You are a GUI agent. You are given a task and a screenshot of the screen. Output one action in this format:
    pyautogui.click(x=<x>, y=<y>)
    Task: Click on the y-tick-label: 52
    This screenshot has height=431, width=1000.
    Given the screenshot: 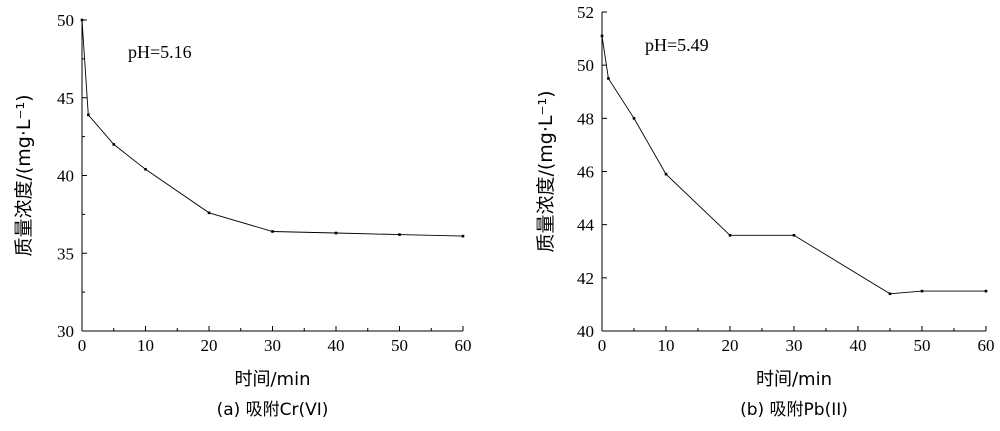 What is the action you would take?
    pyautogui.click(x=585, y=12)
    